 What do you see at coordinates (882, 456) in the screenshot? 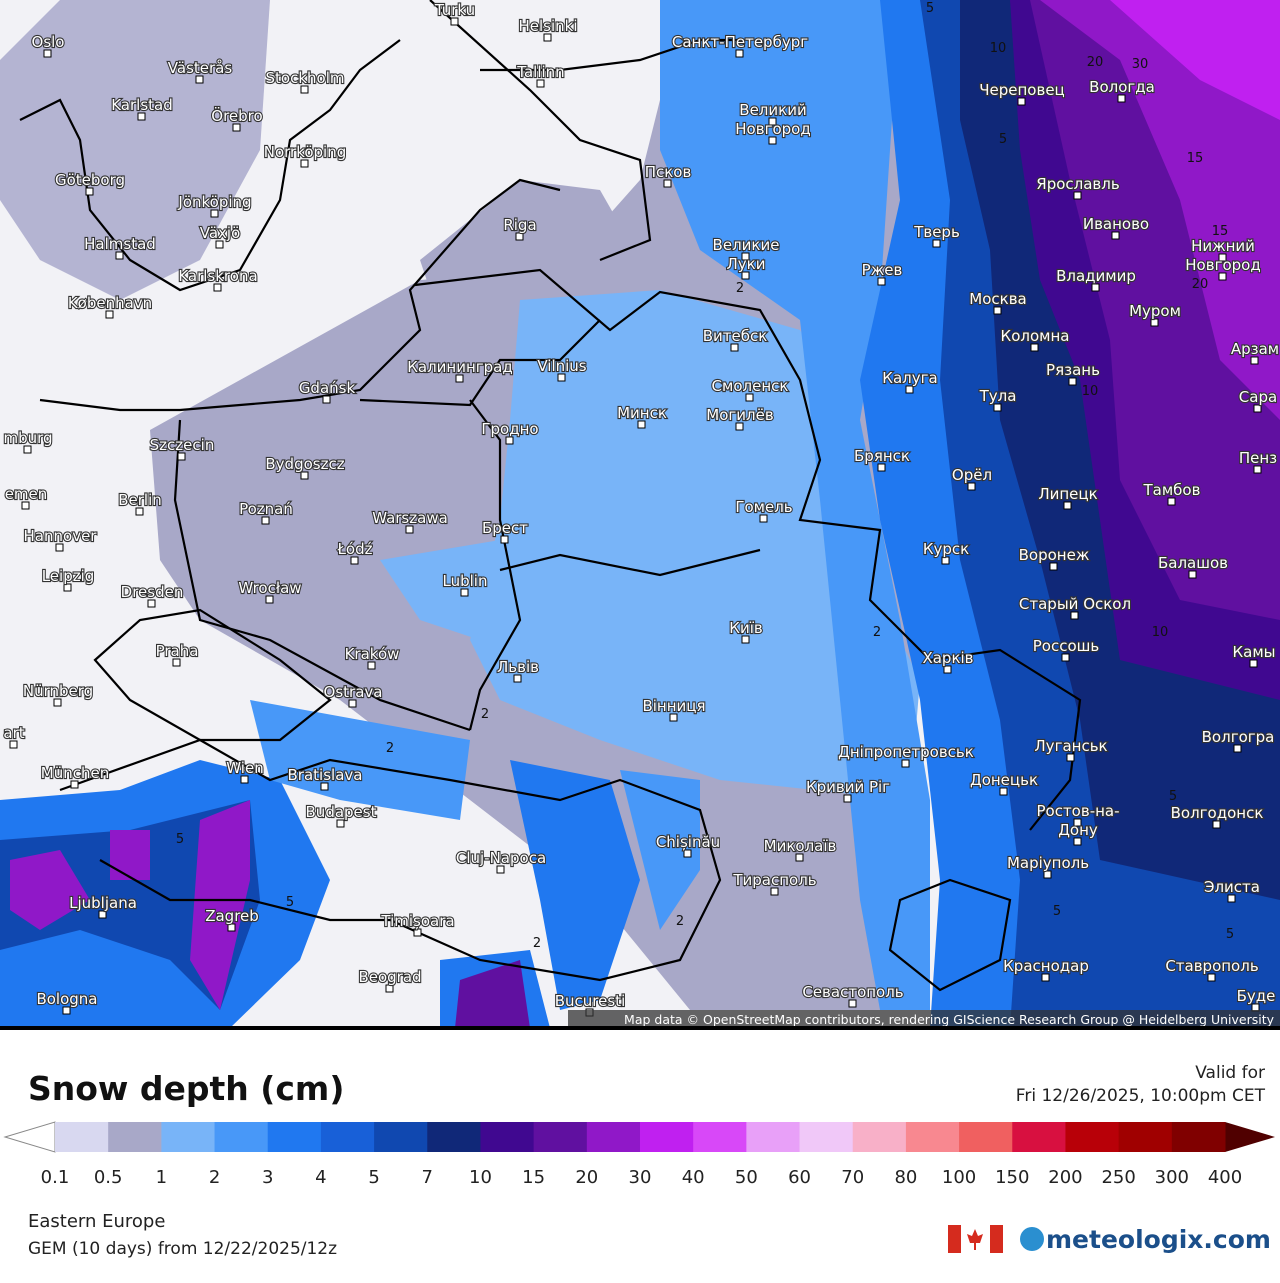
I see `city-label: Брянск` at bounding box center [882, 456].